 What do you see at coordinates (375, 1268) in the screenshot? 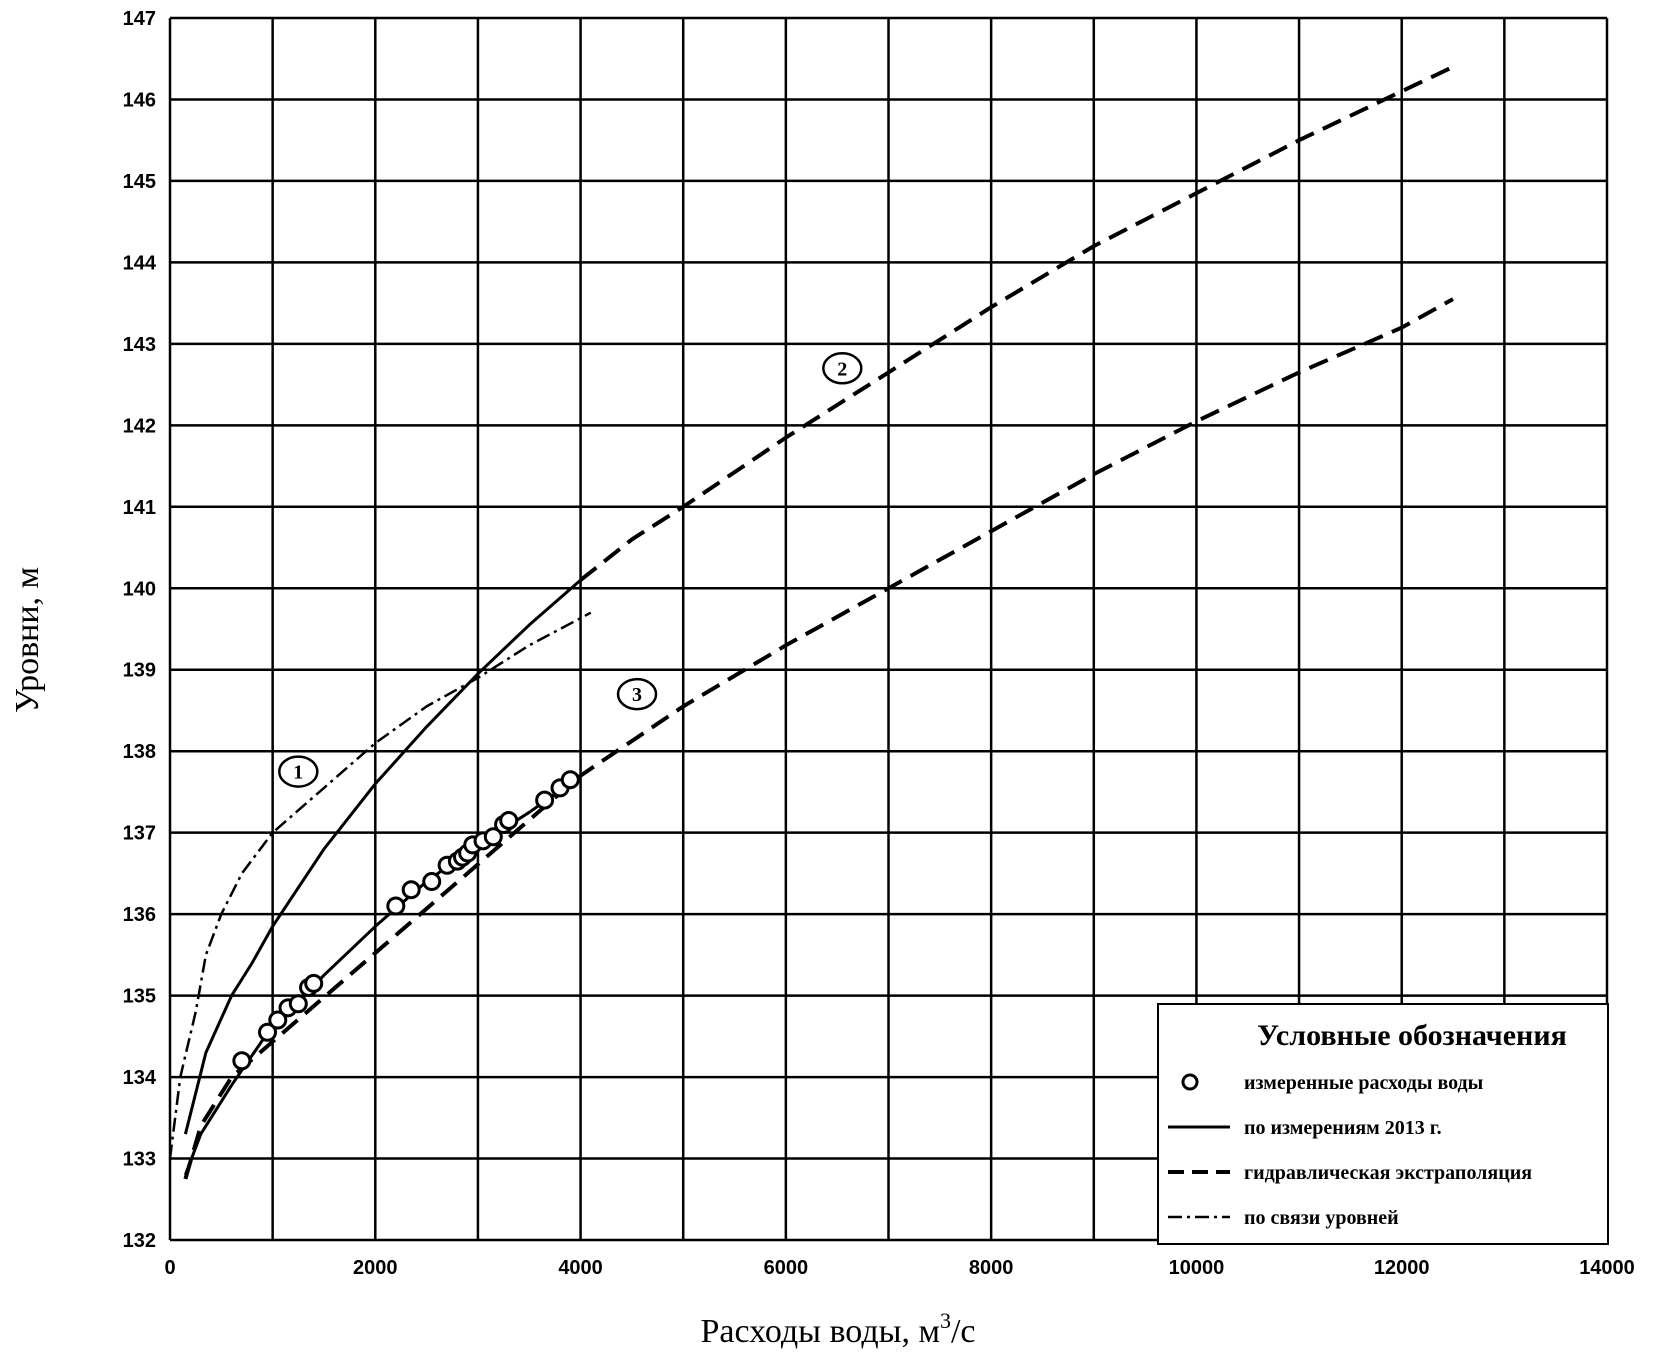
I see `x-tick-label: 2000` at bounding box center [375, 1268].